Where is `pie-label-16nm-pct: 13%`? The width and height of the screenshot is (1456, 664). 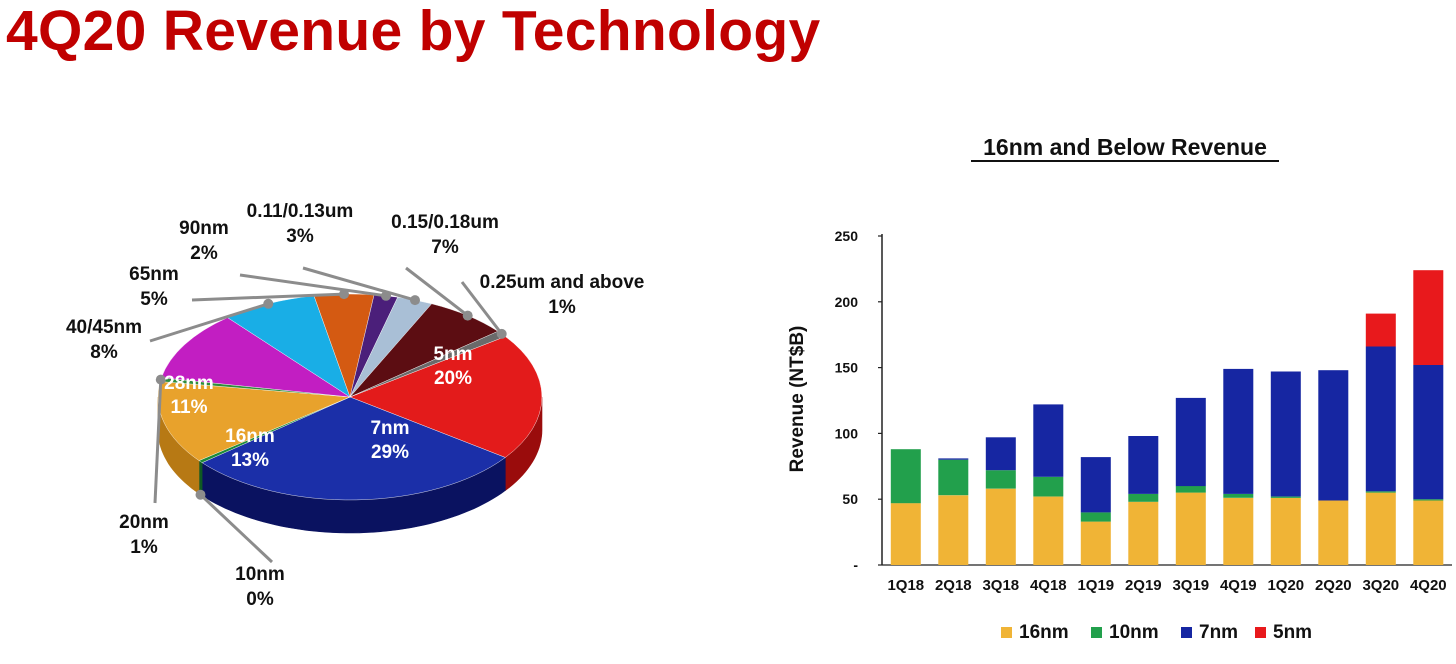
pie-label-16nm-pct: 13% is located at coordinates (250, 460).